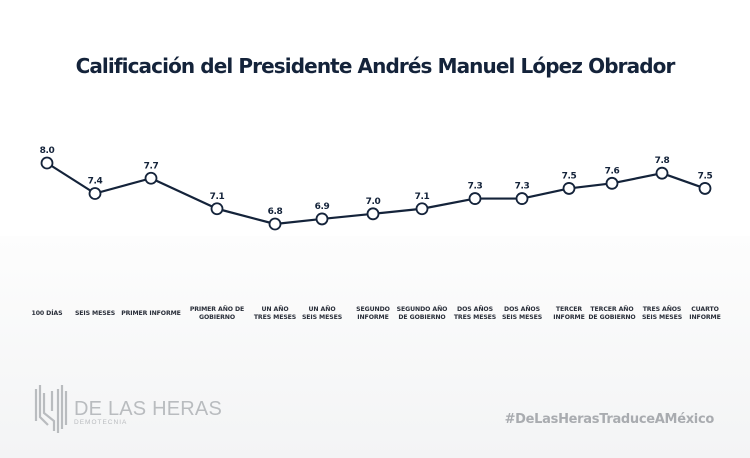 Image resolution: width=750 pixels, height=458 pixels. I want to click on x-tick-label: TRES AÑOS SEIS MESES, so click(662, 313).